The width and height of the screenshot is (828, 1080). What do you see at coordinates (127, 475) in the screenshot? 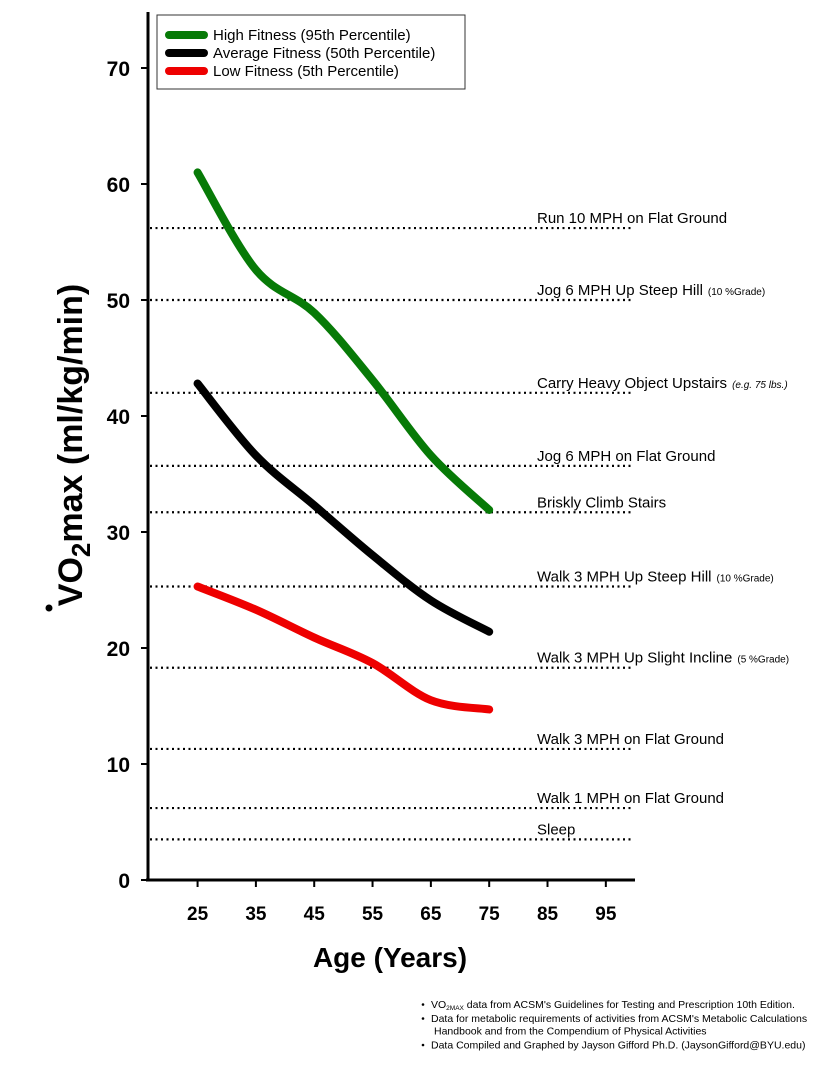
I see `y-ticks: 0 10 20 30 40 50 60 70` at bounding box center [127, 475].